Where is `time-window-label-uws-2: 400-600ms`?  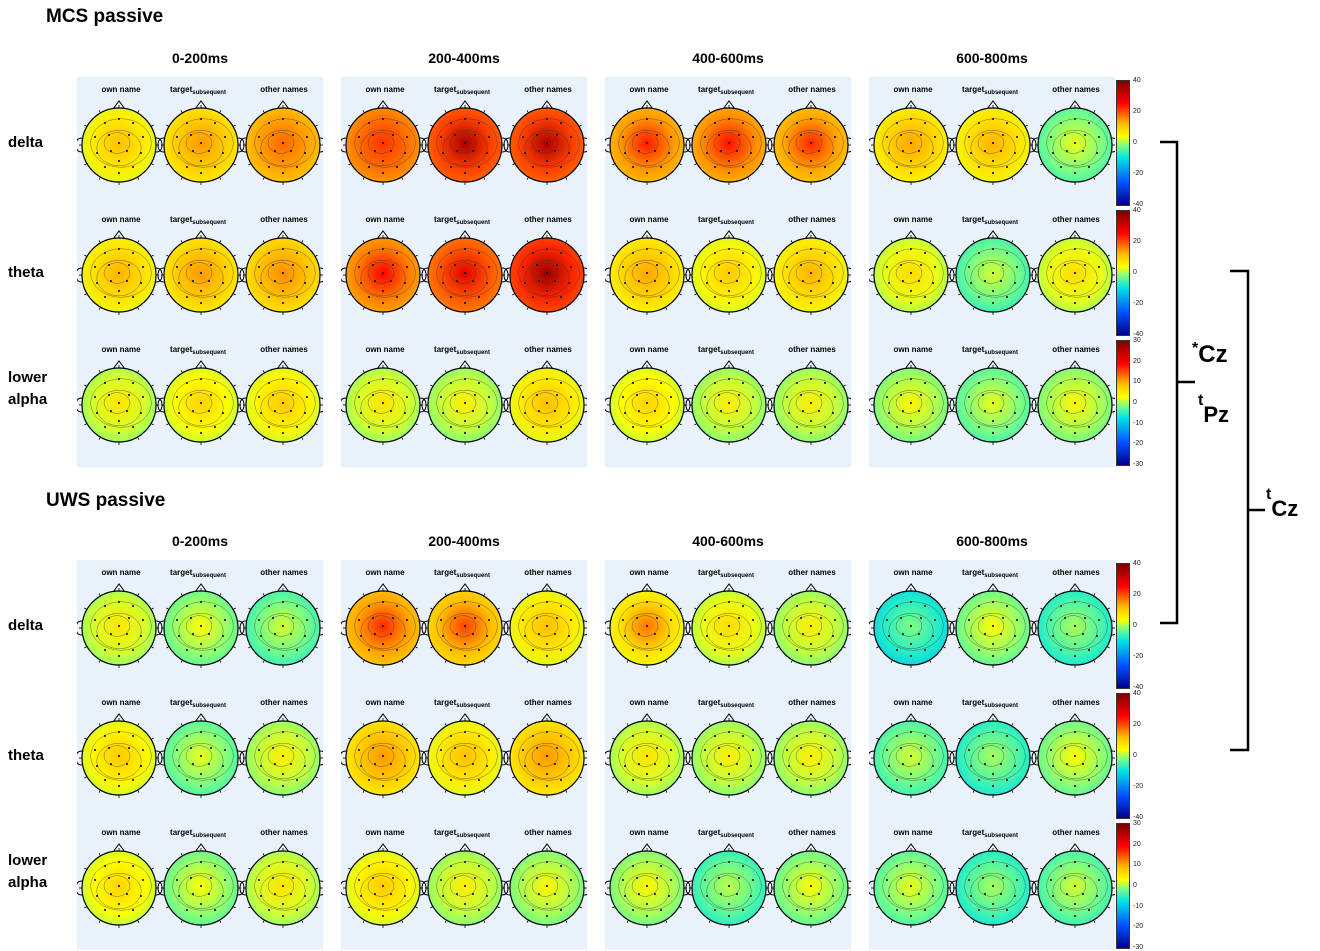
time-window-label-uws-2: 400-600ms is located at coordinates (728, 541).